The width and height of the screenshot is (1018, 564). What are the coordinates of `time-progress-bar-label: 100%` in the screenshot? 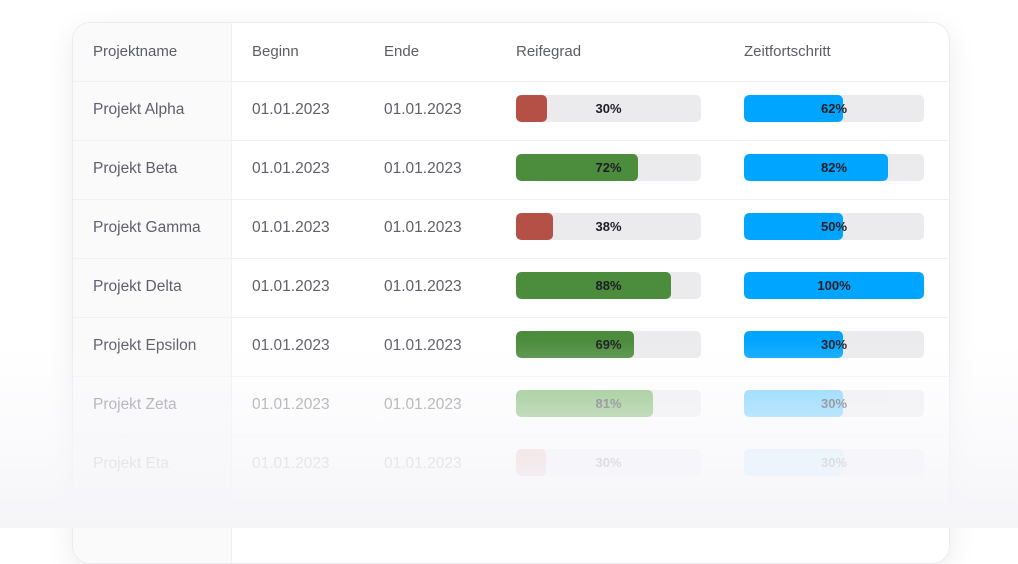 It's located at (834, 285).